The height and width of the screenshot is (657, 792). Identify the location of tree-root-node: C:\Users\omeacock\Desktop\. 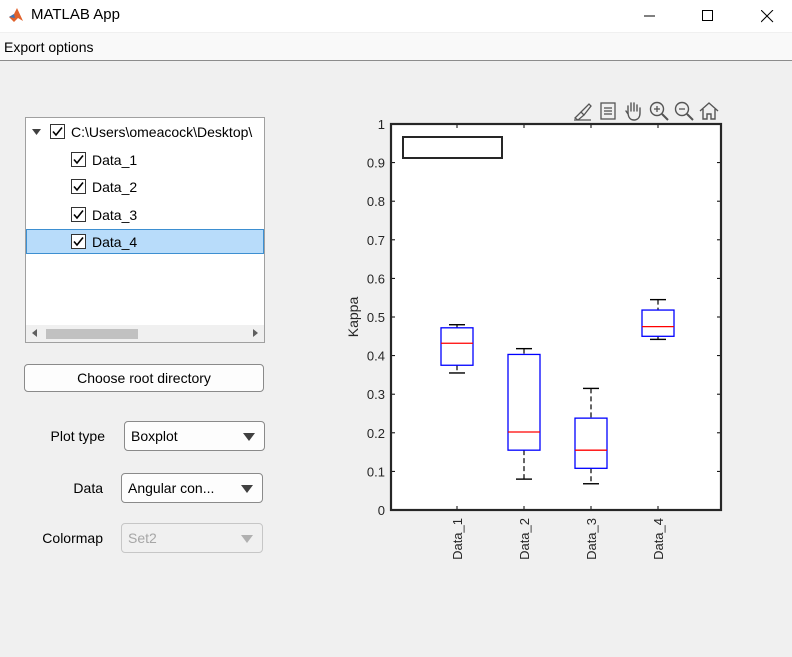
(142, 131).